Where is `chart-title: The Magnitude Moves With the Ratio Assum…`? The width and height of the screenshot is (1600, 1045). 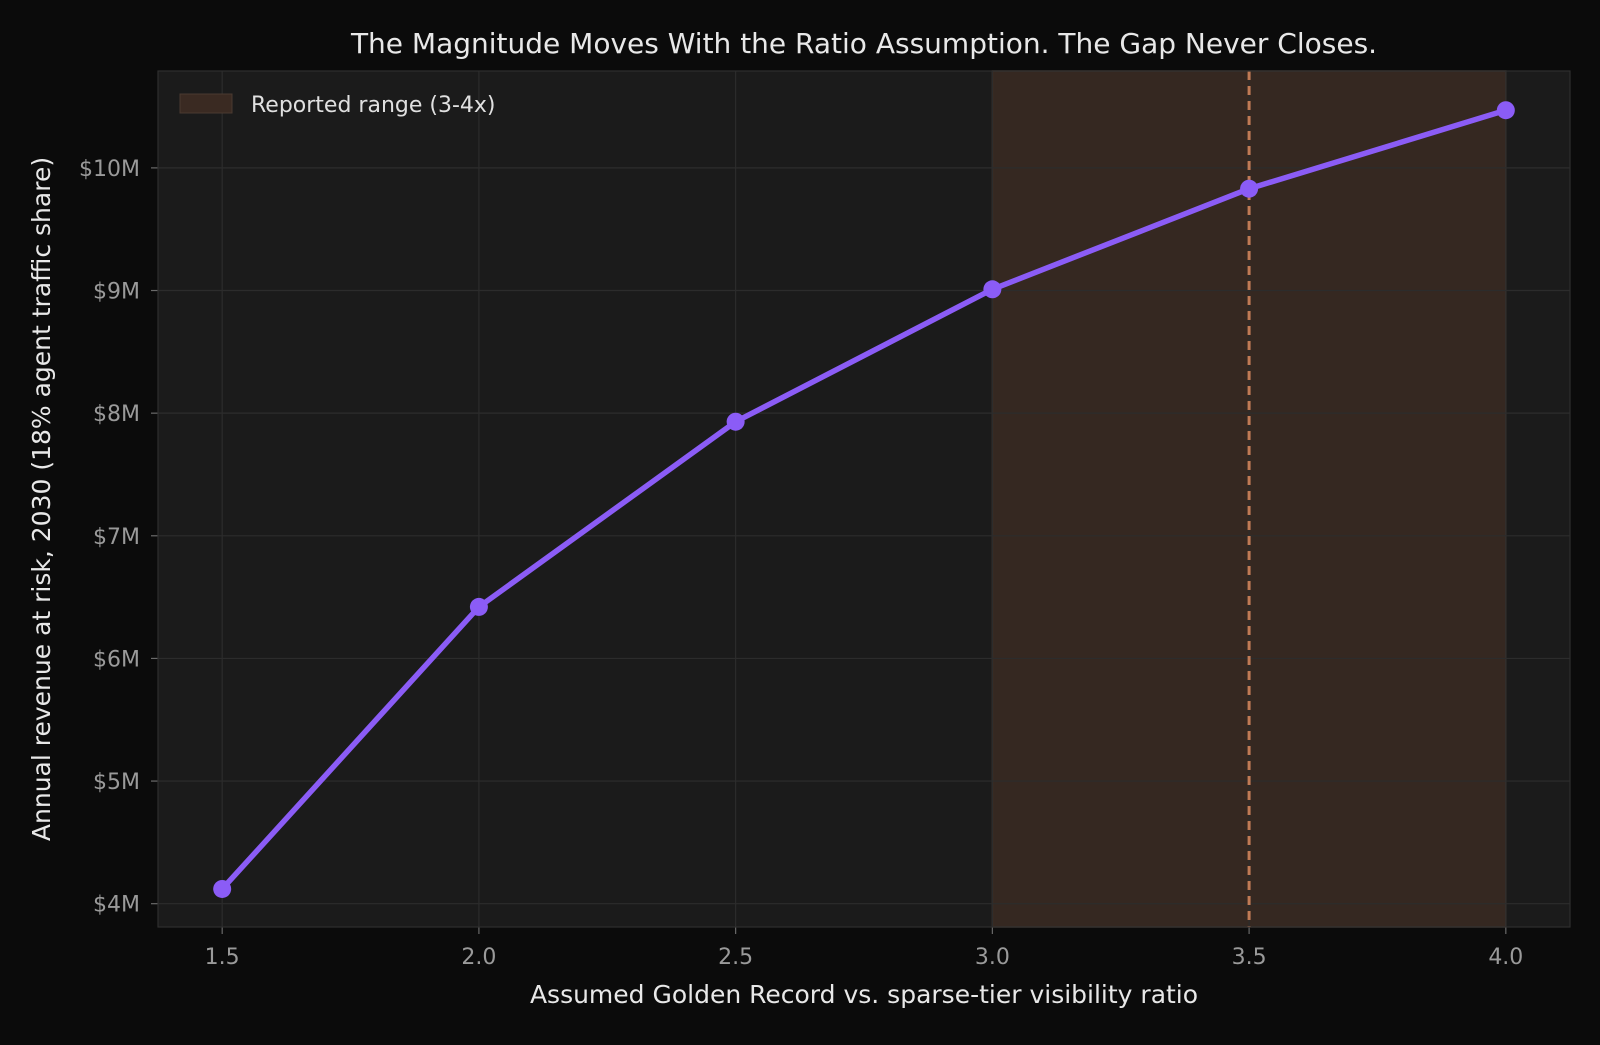 chart-title: The Magnitude Moves With the Ratio Assum… is located at coordinates (863, 43).